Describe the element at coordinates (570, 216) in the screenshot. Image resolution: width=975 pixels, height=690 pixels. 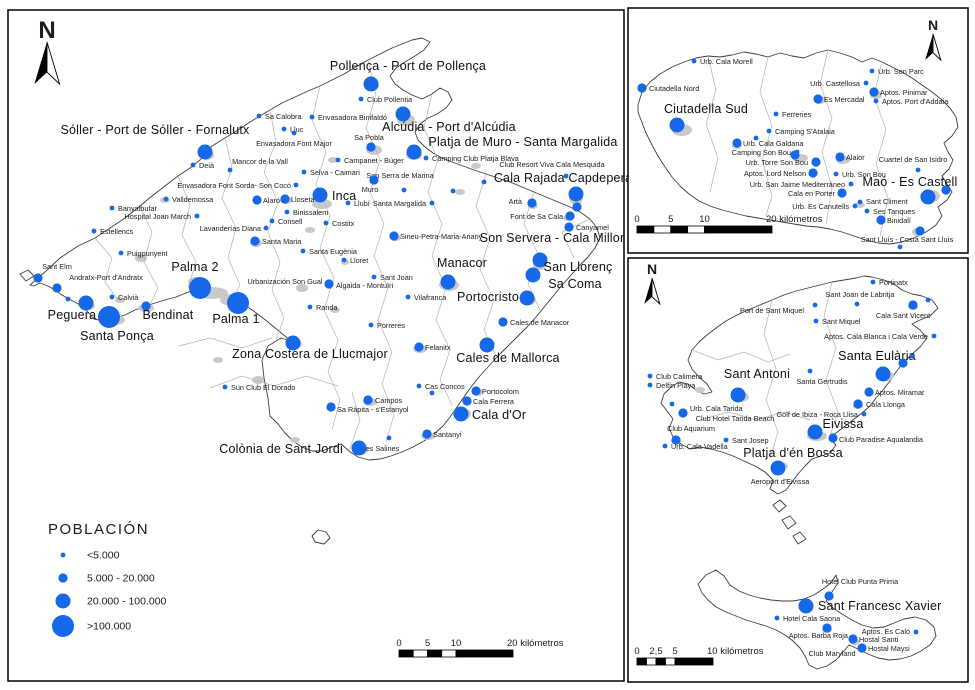
I see `settlement-dot-font-de-sa-cala` at that location.